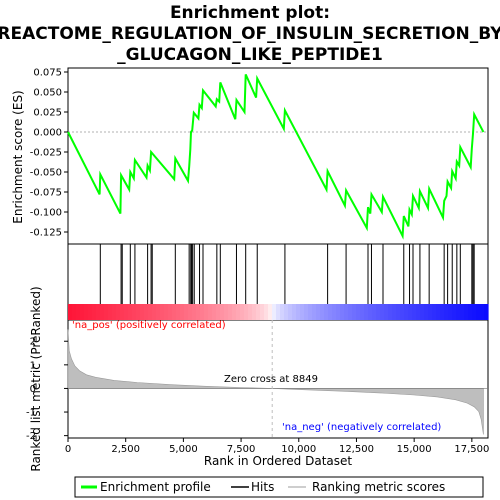 This screenshot has height=500, width=500. Describe the element at coordinates (18, 156) in the screenshot. I see `es-y-axis-label: Enrichment score (ES)` at that location.